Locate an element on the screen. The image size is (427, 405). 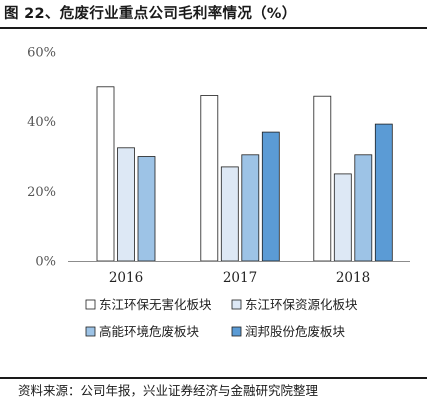
figure-title: 图 22、危废行业重点公司毛利率情况（%） is located at coordinates (150, 14).